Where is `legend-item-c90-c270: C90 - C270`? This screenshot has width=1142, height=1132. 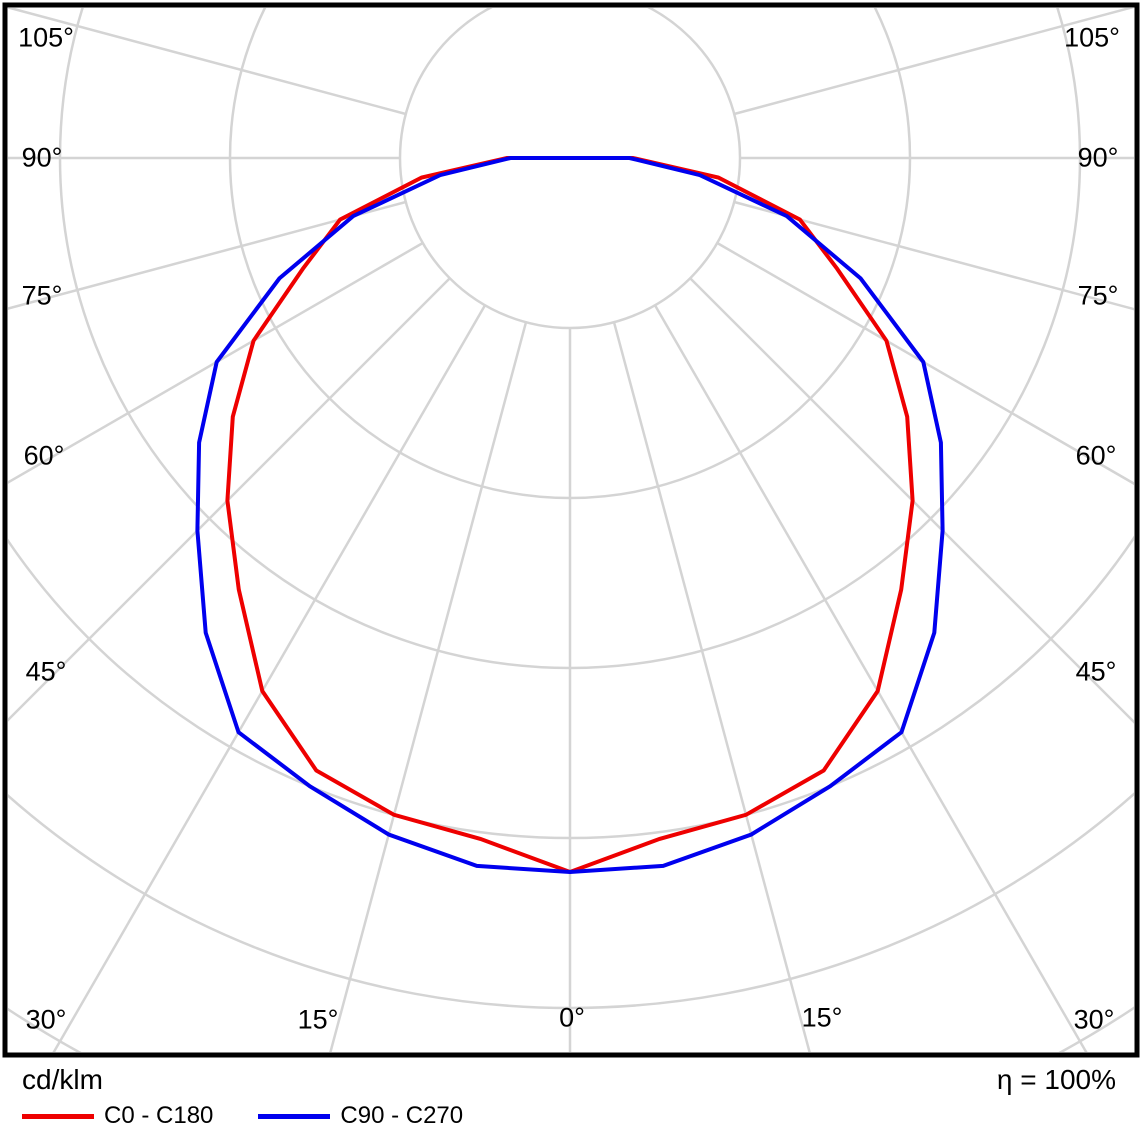
legend-item-c90-c270: C90 - C270 is located at coordinates (360, 1116).